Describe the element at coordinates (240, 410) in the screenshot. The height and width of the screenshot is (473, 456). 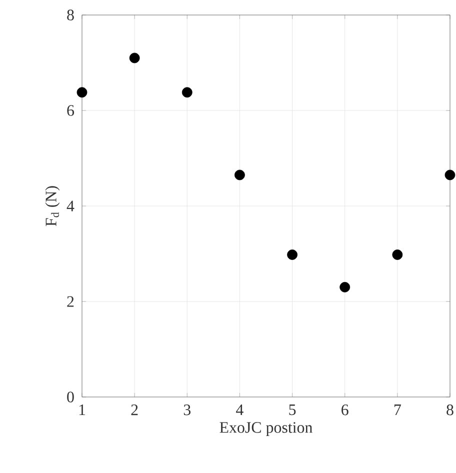
I see `x-tick-label: 4` at that location.